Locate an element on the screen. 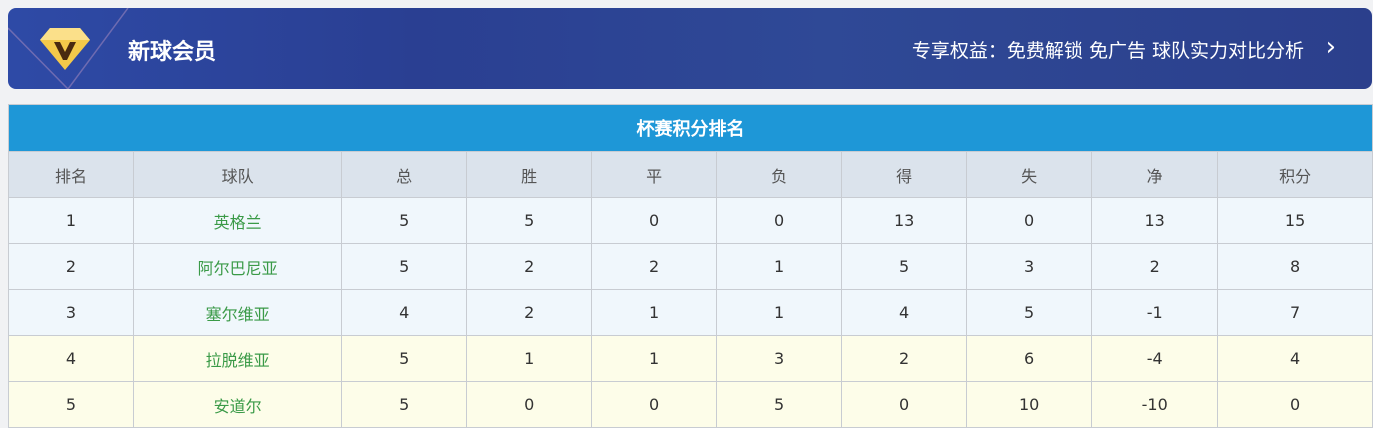 The height and width of the screenshot is (428, 1373). table-row: 3 塞尔维亚 4 2 1 1 4 5 -1 7 is located at coordinates (690, 312).